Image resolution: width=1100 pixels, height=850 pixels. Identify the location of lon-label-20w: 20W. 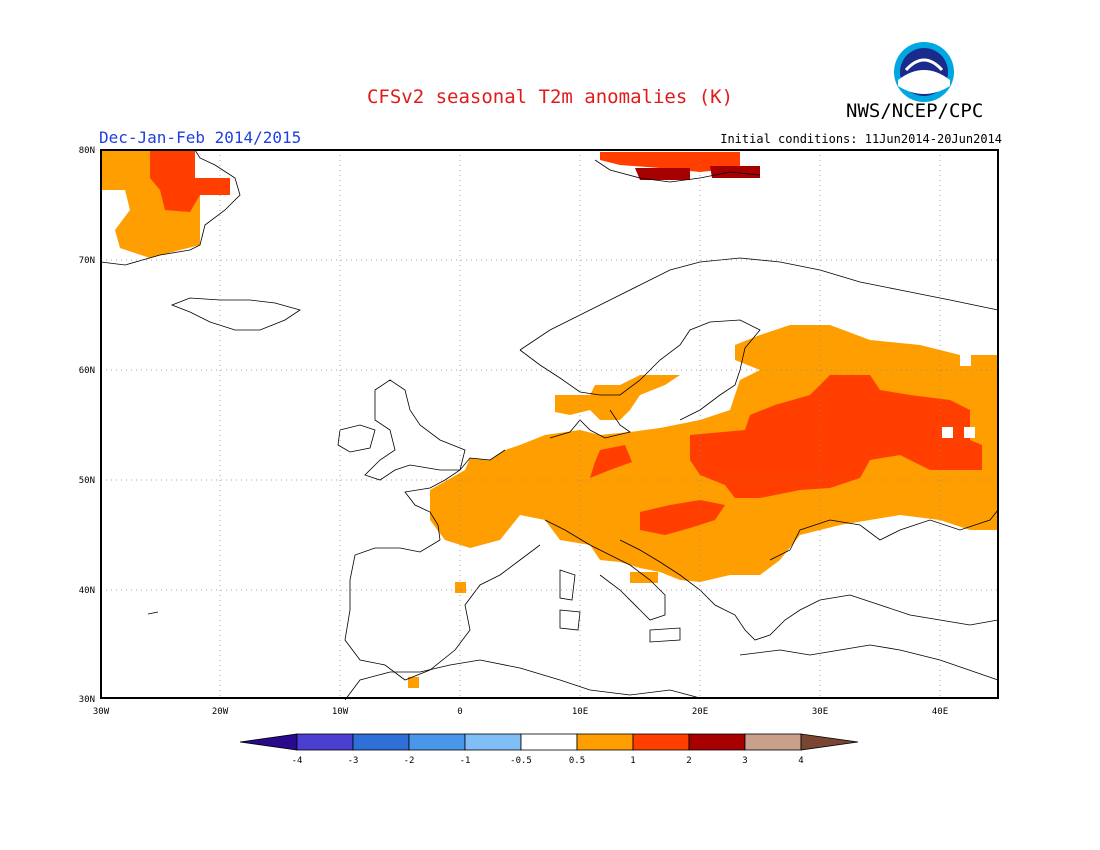
(220, 712).